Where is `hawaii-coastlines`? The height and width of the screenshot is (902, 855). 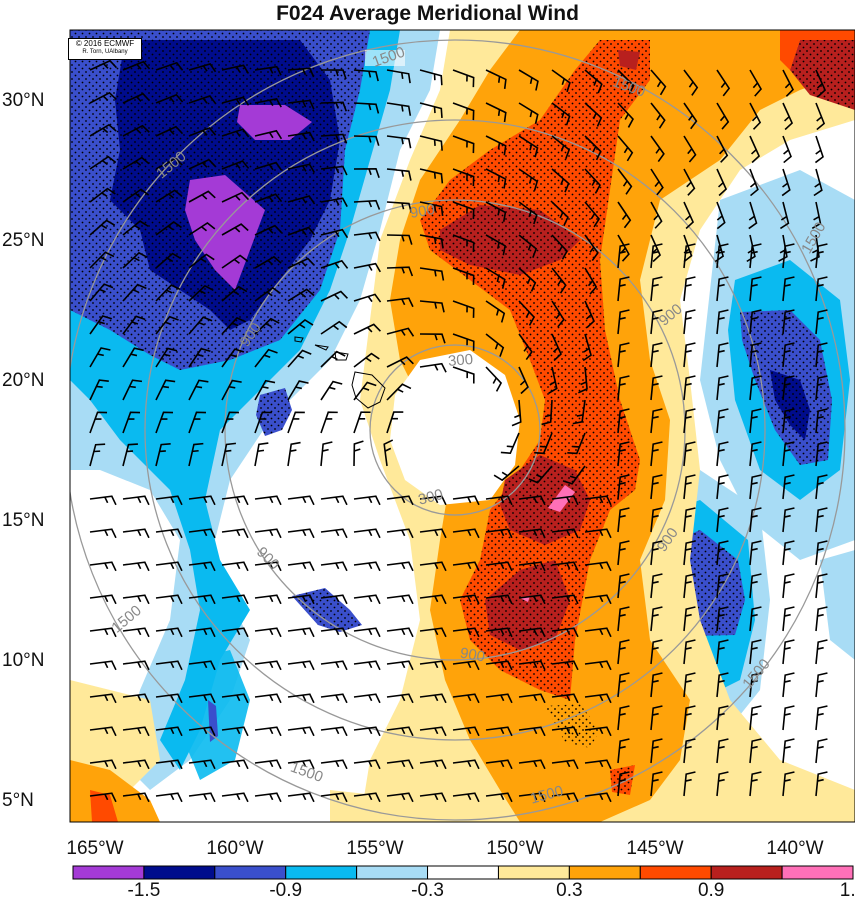 hawaii-coastlines is located at coordinates (340, 372).